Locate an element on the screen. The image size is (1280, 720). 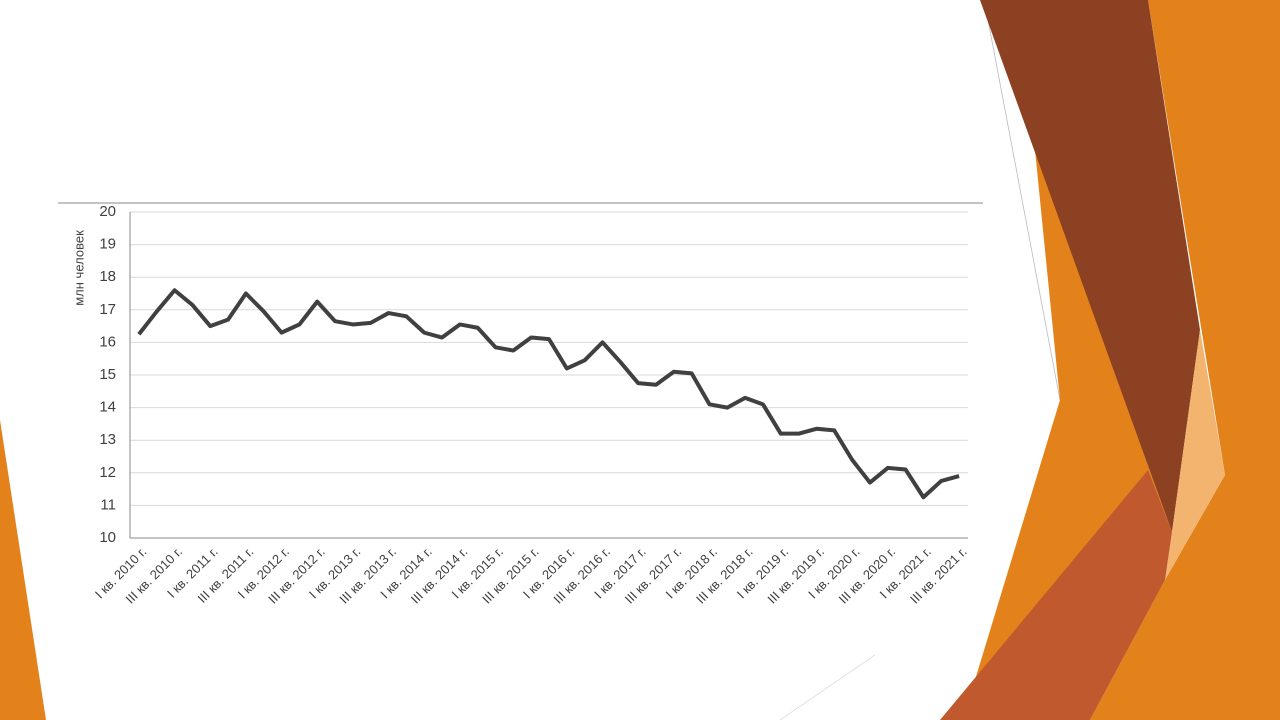
y-tick-label: 19 is located at coordinates (107, 244).